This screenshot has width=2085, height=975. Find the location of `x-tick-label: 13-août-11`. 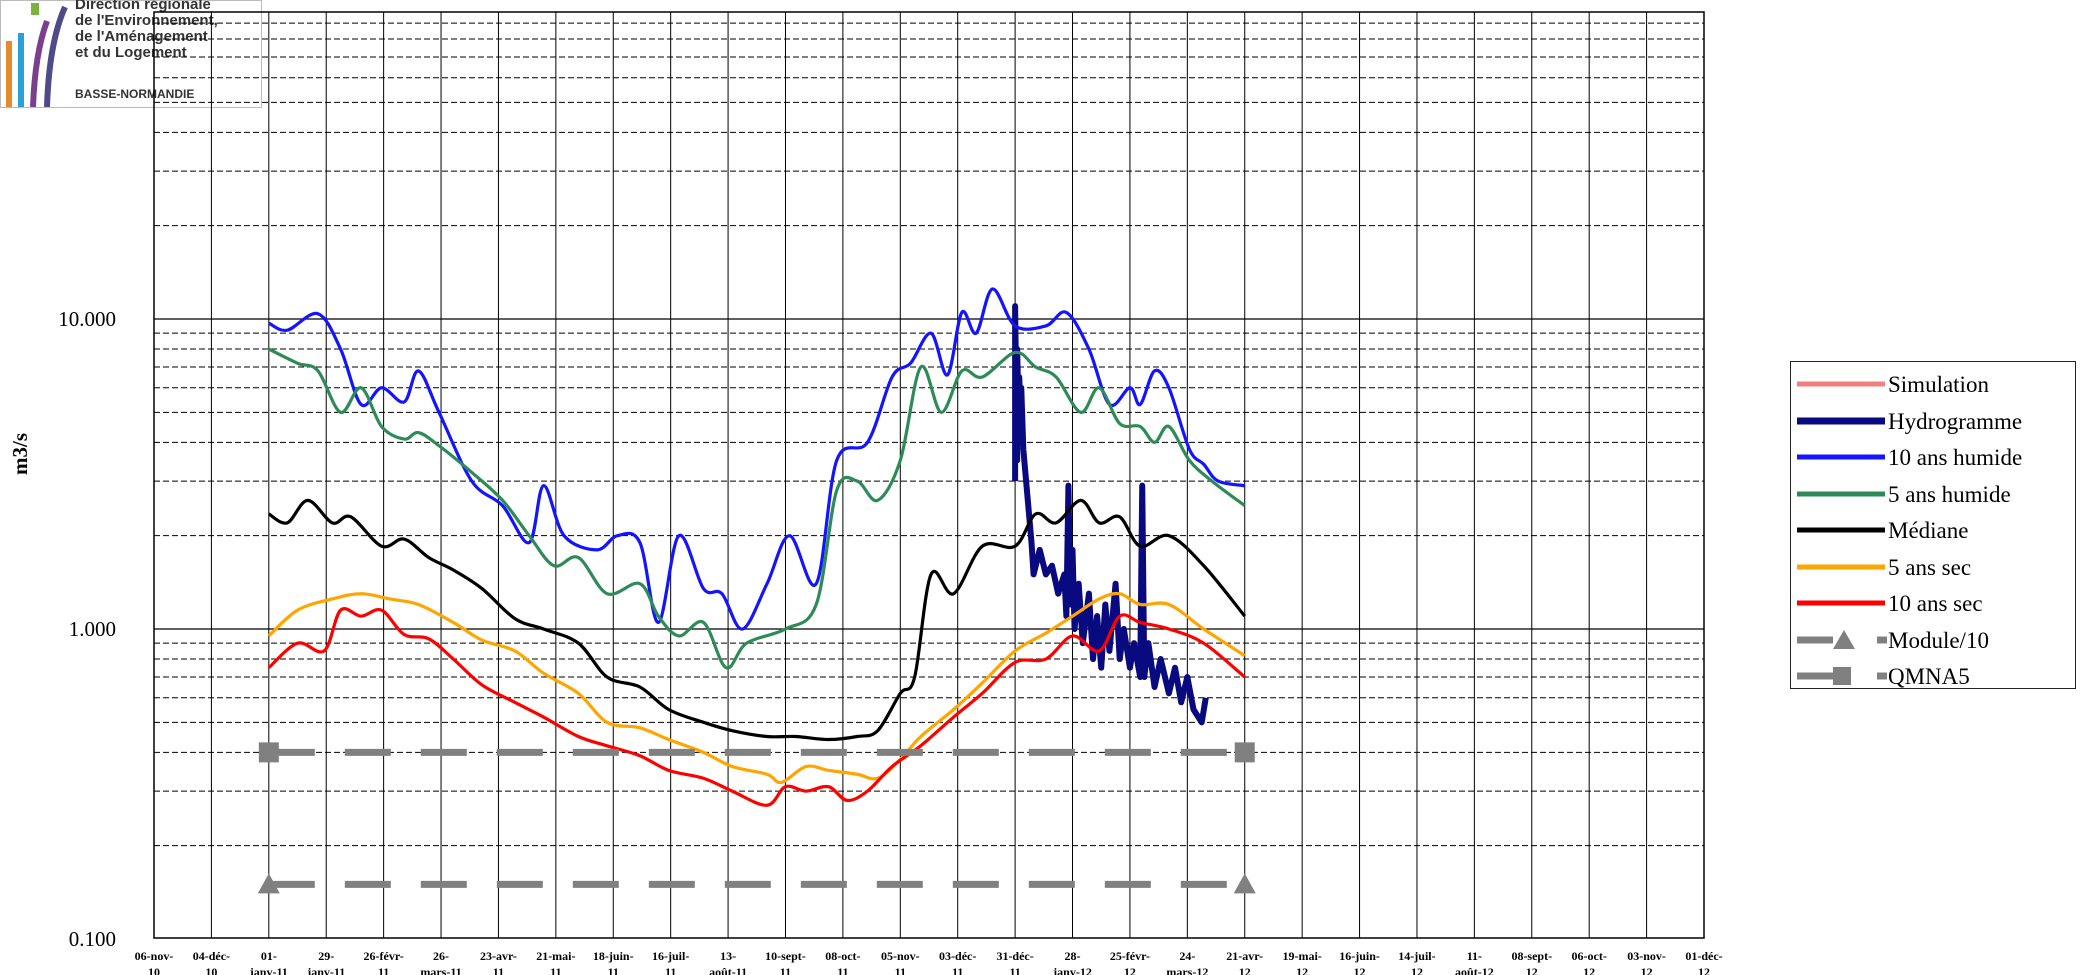

x-tick-label: 13-août-11 is located at coordinates (728, 962).